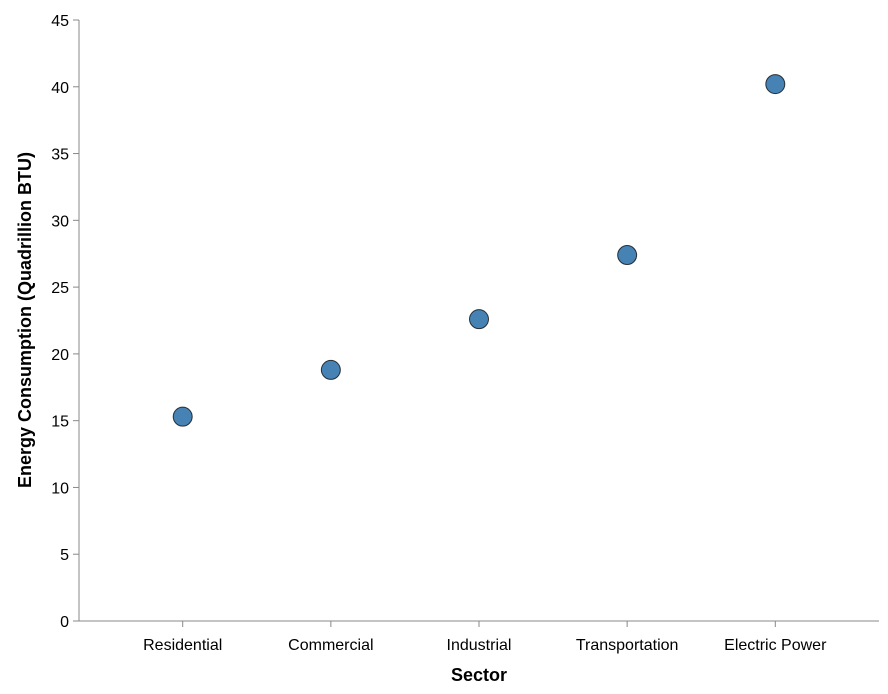 This screenshot has width=888, height=694. What do you see at coordinates (64, 622) in the screenshot?
I see `y-tick-label: 0` at bounding box center [64, 622].